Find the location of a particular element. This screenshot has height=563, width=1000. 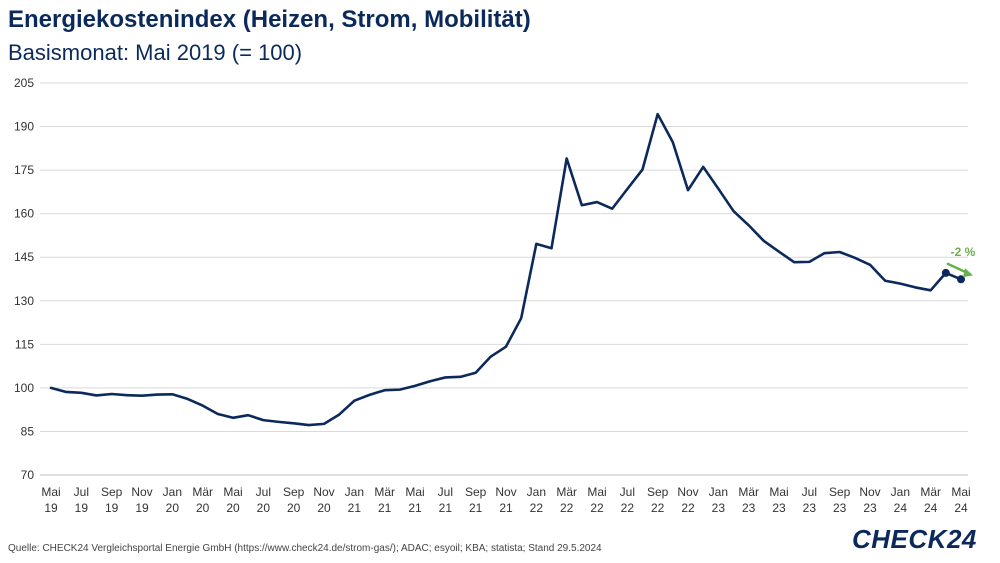

trend-arrow-head is located at coordinates (968, 273).